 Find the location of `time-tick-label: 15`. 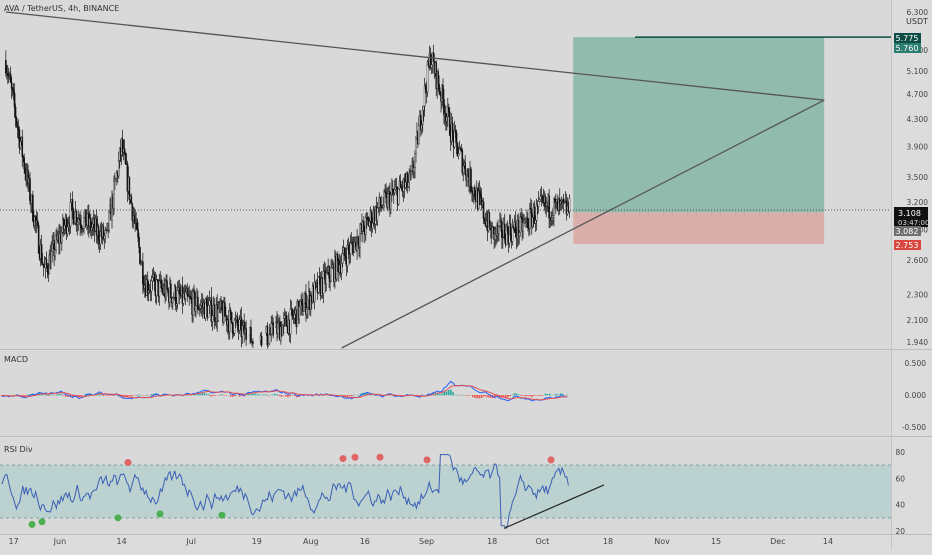

time-tick-label: 15 is located at coordinates (716, 541).